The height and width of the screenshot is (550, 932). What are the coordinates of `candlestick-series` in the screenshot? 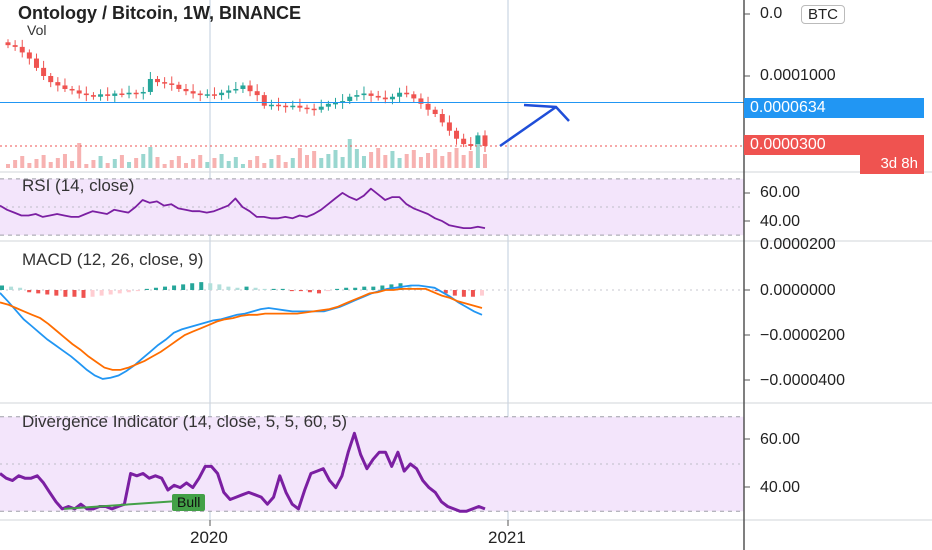 It's located at (246, 95).